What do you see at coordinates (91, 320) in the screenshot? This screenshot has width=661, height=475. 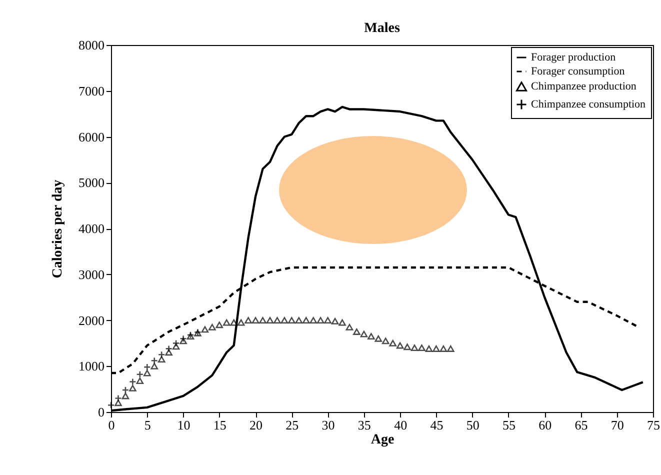 I see `y-tick-label: 2000` at bounding box center [91, 320].